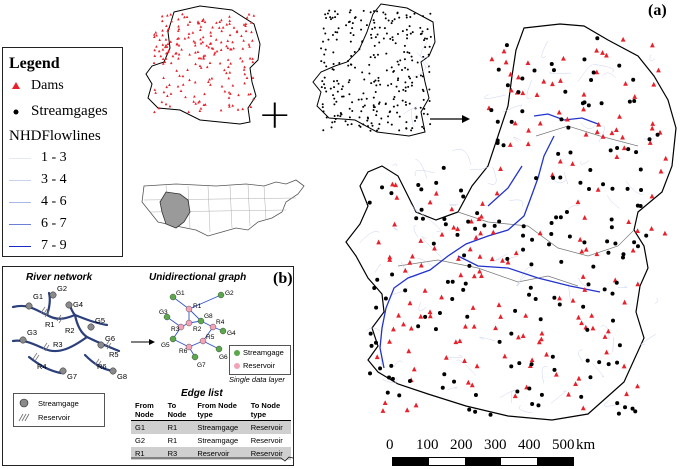 The width and height of the screenshot is (685, 469). I want to click on legend-dams: Dams, so click(37, 86).